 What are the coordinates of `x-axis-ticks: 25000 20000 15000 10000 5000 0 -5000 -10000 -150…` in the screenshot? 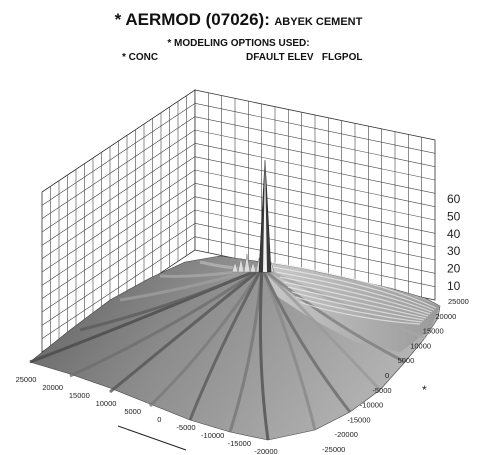 It's located at (147, 415).